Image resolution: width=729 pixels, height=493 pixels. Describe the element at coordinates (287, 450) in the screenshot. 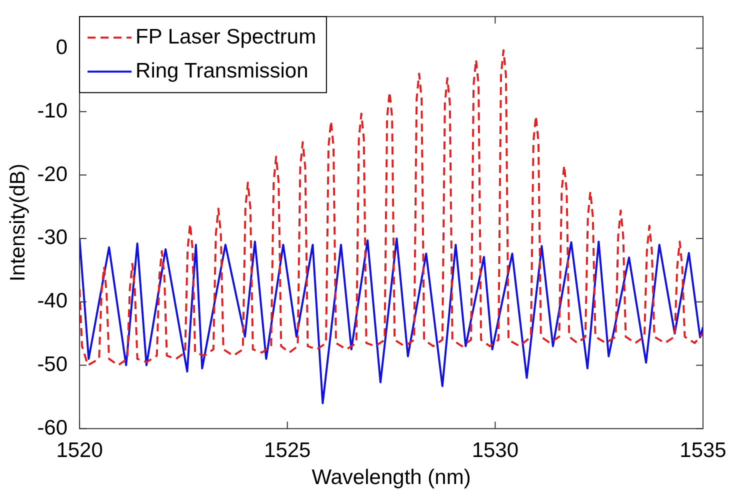

I see `x-tick-label: 1525` at that location.